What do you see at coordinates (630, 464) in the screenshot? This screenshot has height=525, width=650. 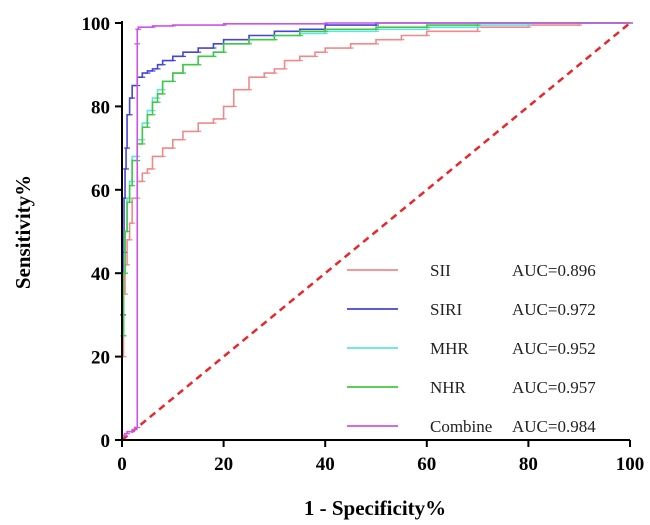 I see `x-tick-label: 100` at bounding box center [630, 464].